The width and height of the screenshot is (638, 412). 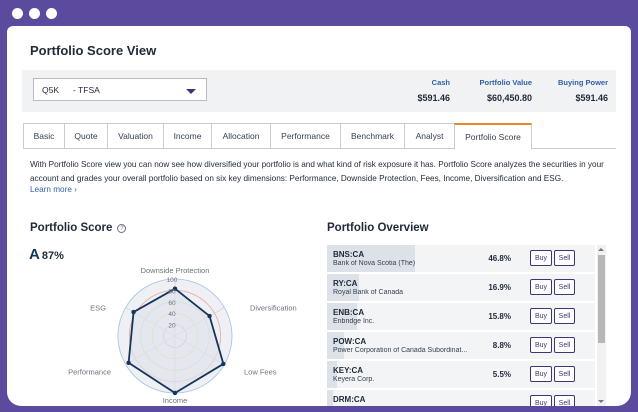 I want to click on holding-symbol: RY:CA, so click(x=345, y=283).